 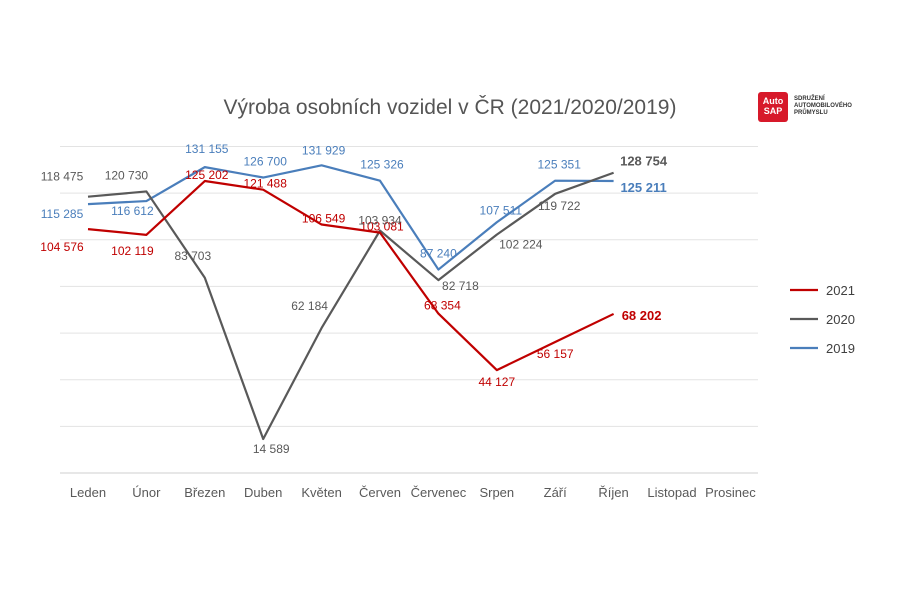 What do you see at coordinates (207, 175) in the screenshot?
I see `data-label-2021: 125 202` at bounding box center [207, 175].